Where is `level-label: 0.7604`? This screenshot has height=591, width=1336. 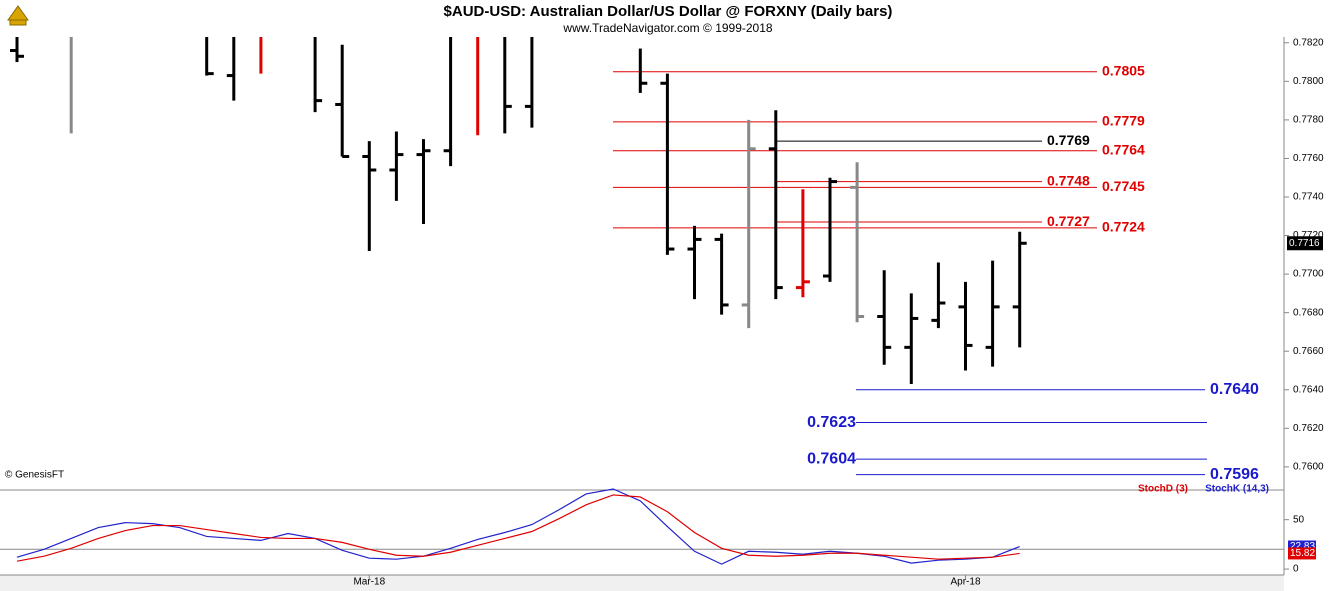
level-label: 0.7604 is located at coordinates (831, 458).